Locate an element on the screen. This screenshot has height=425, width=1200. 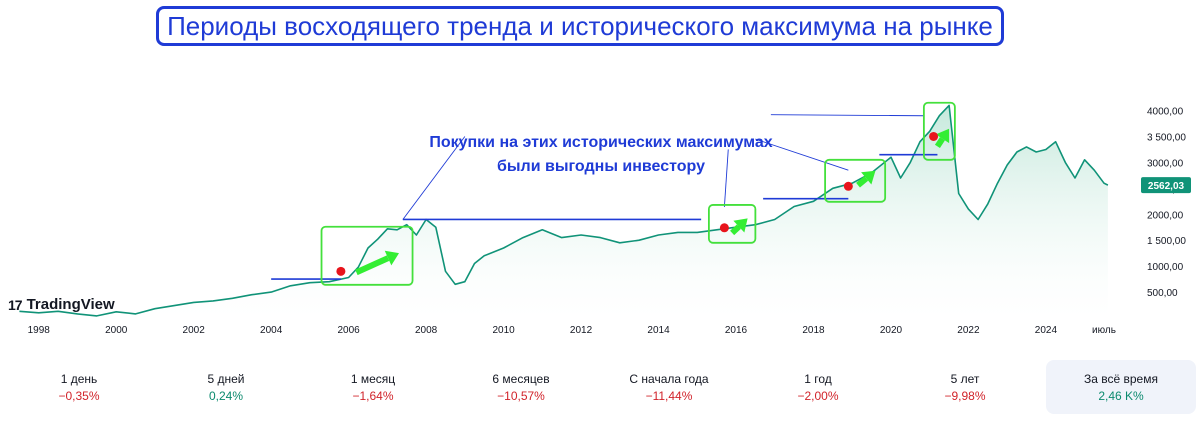
x-tick-label: июль is located at coordinates (1104, 330).